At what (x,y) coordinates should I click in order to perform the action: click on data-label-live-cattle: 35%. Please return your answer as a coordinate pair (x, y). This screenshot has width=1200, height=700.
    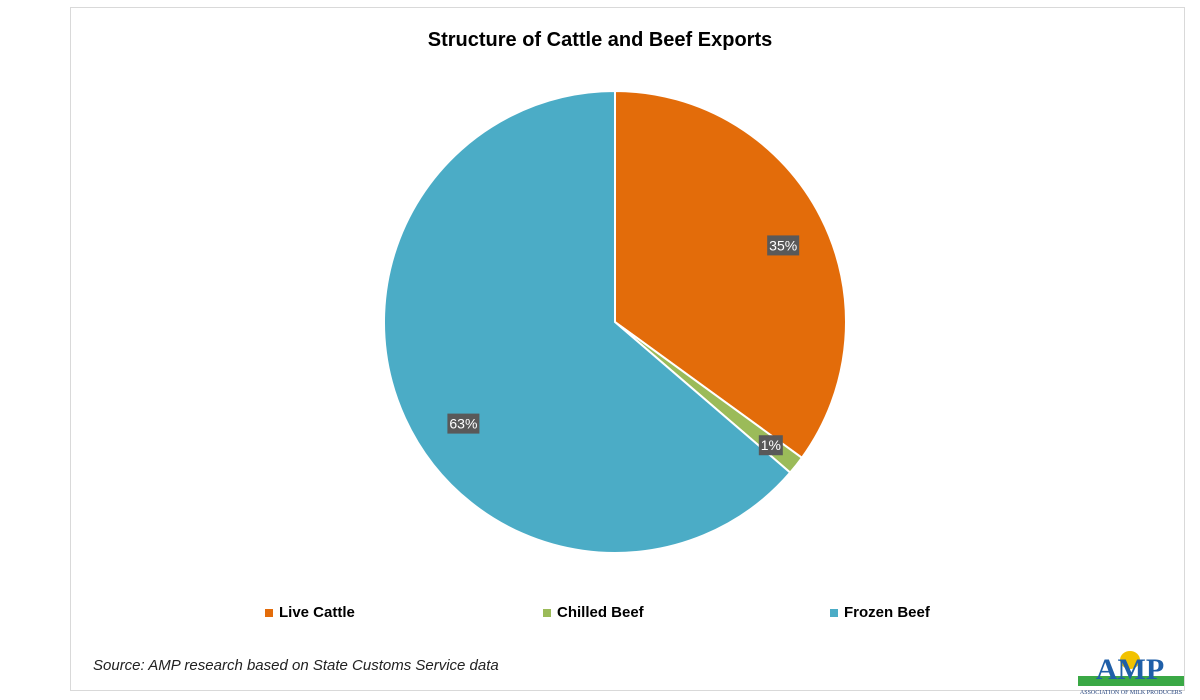
    Looking at the image, I should click on (783, 245).